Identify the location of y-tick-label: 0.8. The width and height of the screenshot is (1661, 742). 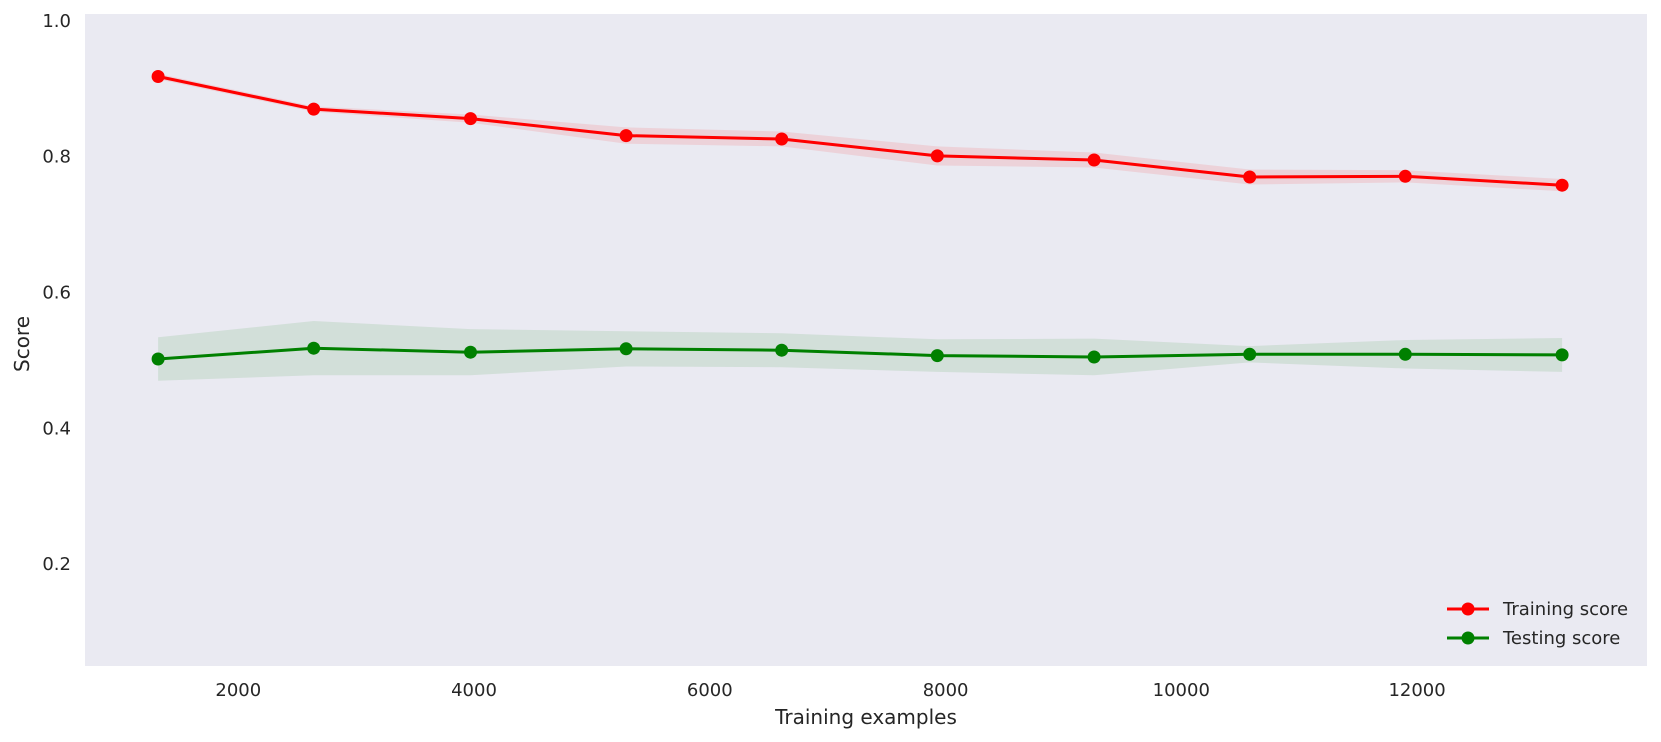
(56, 157).